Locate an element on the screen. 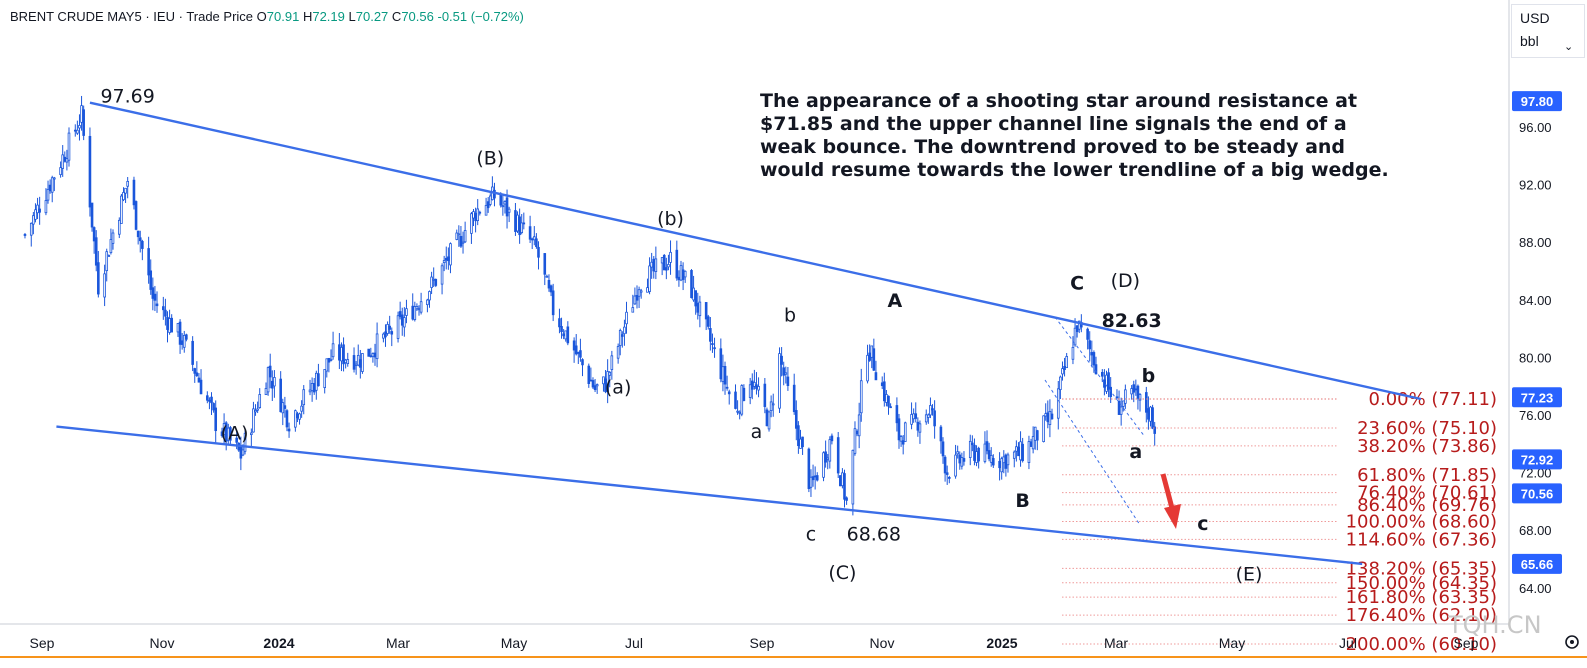 The width and height of the screenshot is (1587, 668). settings-gear-icon is located at coordinates (1572, 642).